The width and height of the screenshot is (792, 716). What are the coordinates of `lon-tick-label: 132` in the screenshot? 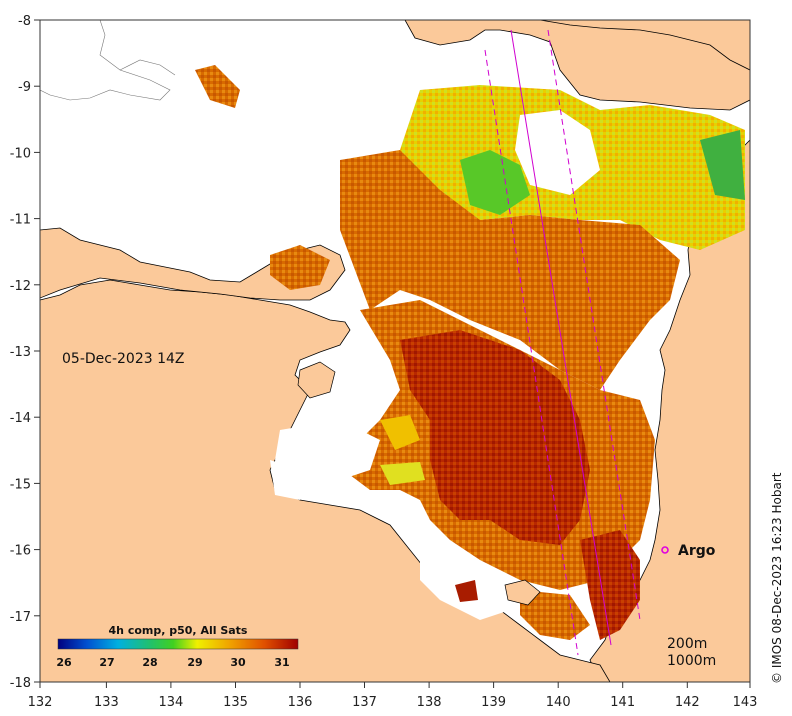 It's located at (40, 702).